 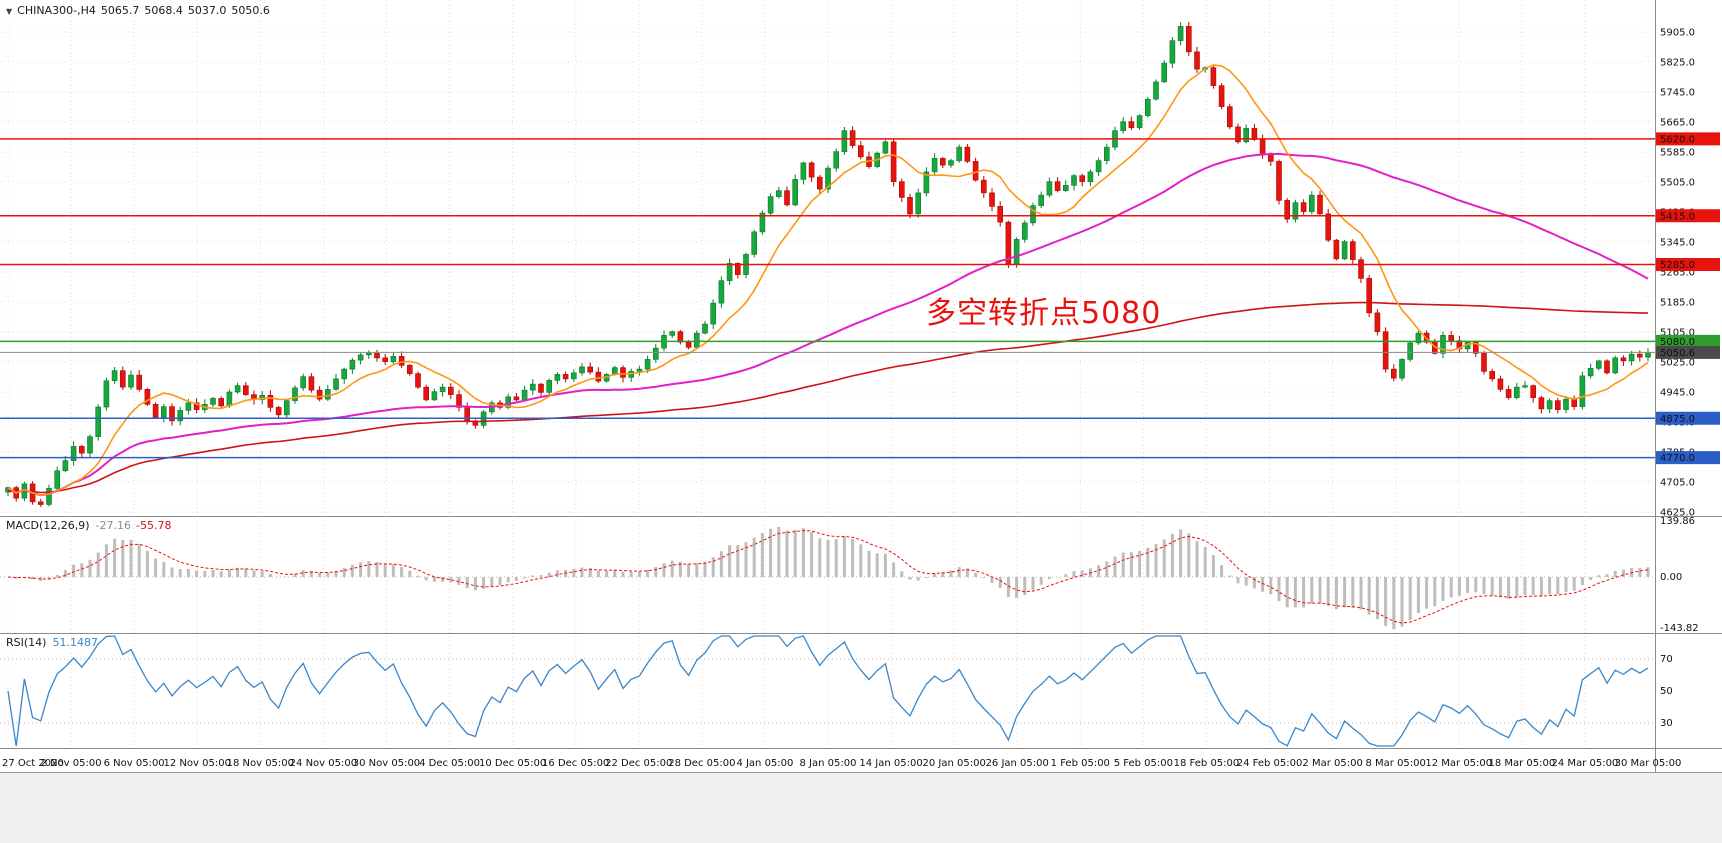 I want to click on svg-text: 5185.0, so click(x=1677, y=303).